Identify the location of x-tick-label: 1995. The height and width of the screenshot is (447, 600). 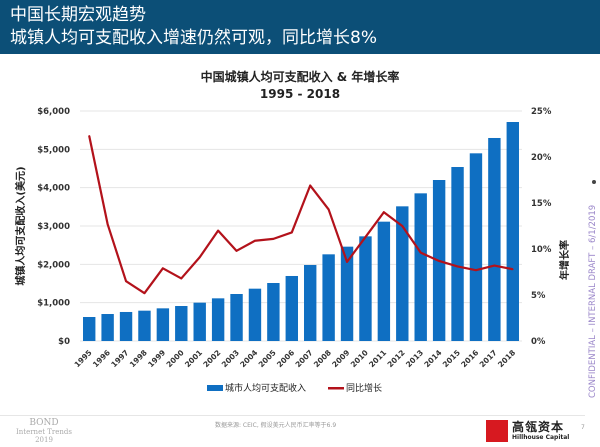
(82, 358).